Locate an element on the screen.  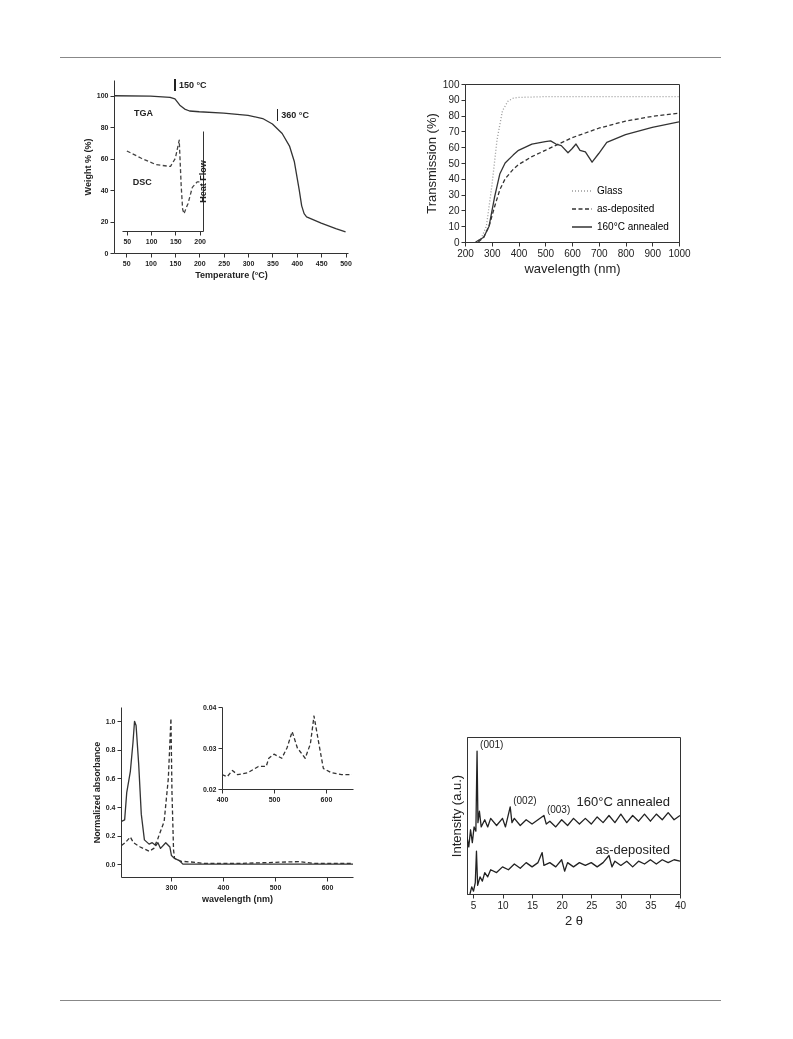
x-tick-label: 5 is located at coordinates (473, 905).